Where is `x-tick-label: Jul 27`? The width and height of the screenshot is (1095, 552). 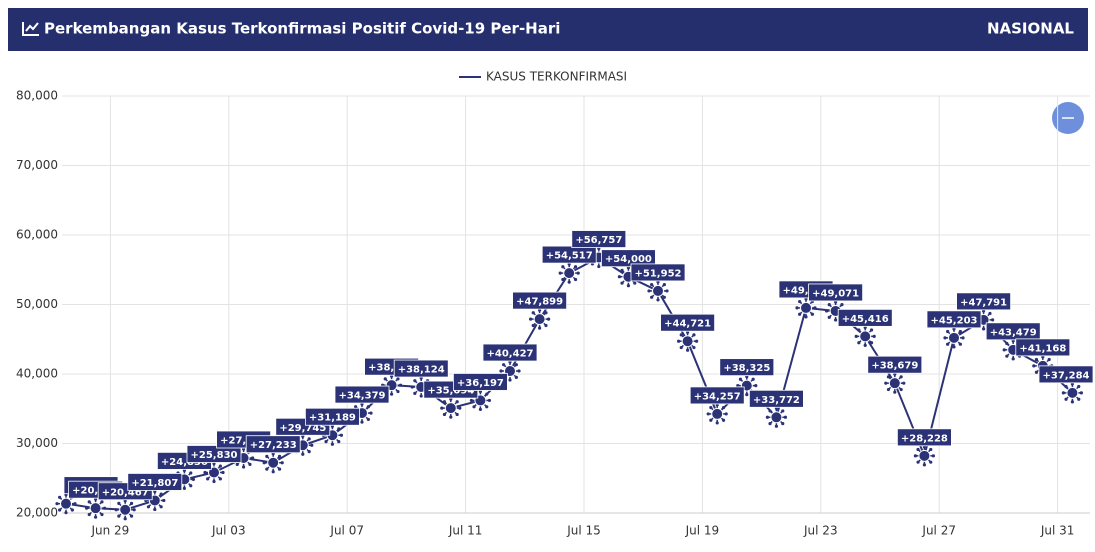 x-tick-label: Jul 27 is located at coordinates (938, 531).